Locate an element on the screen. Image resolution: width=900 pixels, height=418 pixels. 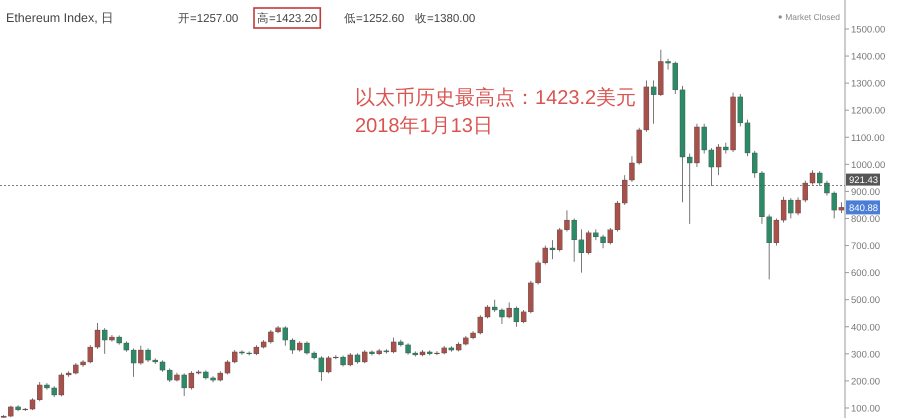
y-tick-label: 300.00 is located at coordinates (865, 354).